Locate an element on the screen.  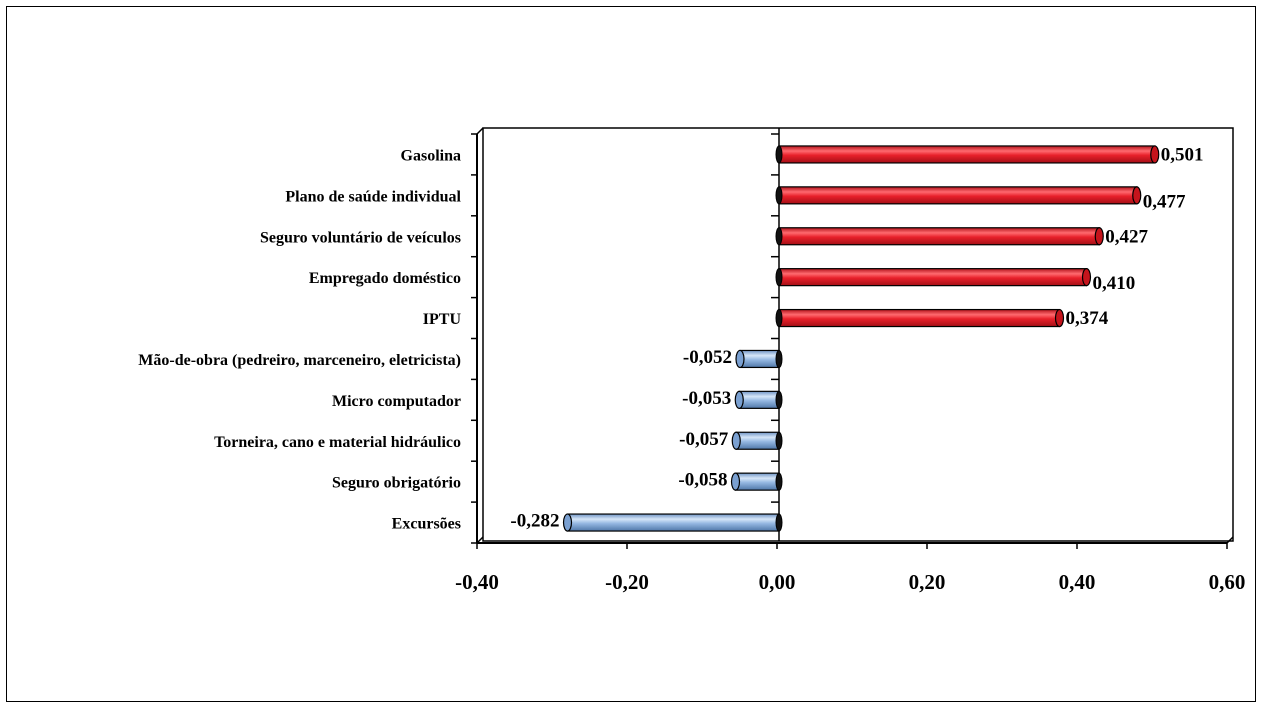
category-label: Torneira, cano e material hidráulico is located at coordinates (337, 442).